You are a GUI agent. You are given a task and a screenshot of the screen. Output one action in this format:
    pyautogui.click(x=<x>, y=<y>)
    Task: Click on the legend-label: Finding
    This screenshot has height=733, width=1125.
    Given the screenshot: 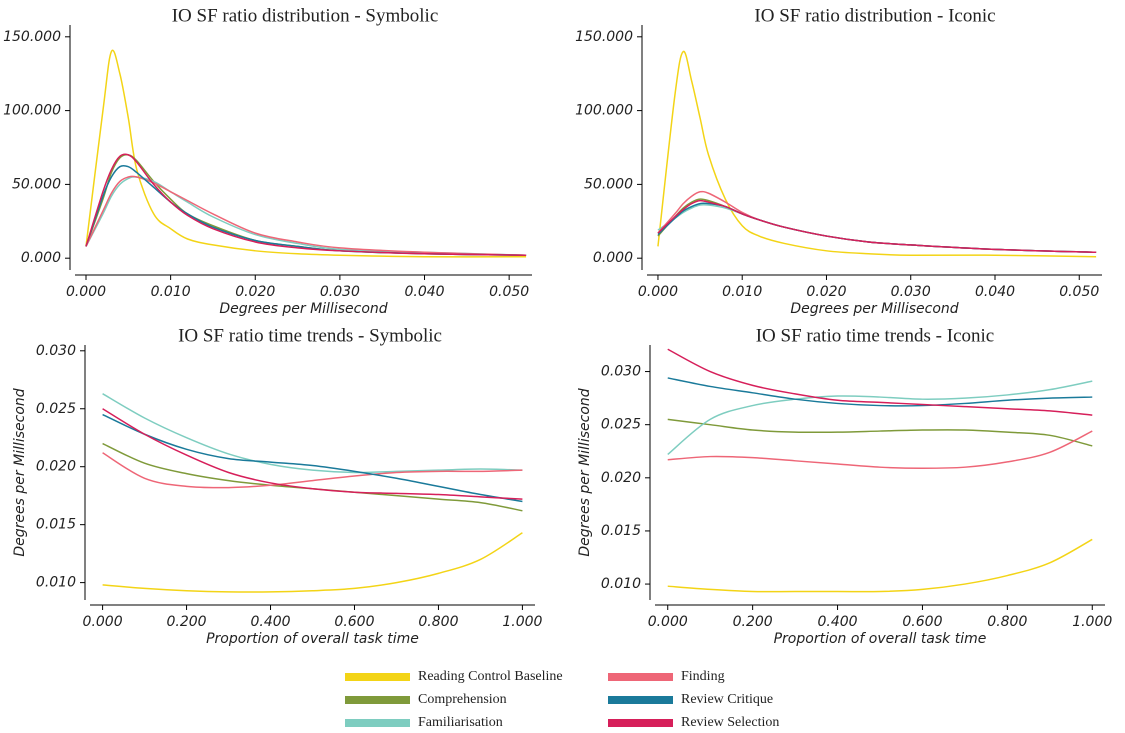 What is the action you would take?
    pyautogui.click(x=703, y=676)
    